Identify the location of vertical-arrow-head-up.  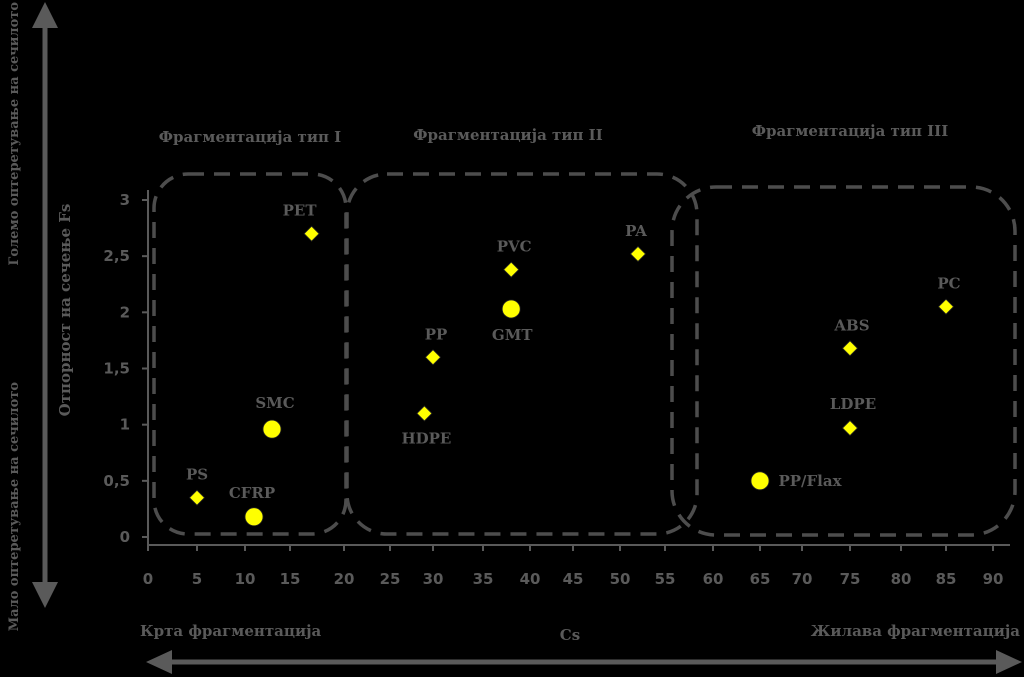
(45, 15).